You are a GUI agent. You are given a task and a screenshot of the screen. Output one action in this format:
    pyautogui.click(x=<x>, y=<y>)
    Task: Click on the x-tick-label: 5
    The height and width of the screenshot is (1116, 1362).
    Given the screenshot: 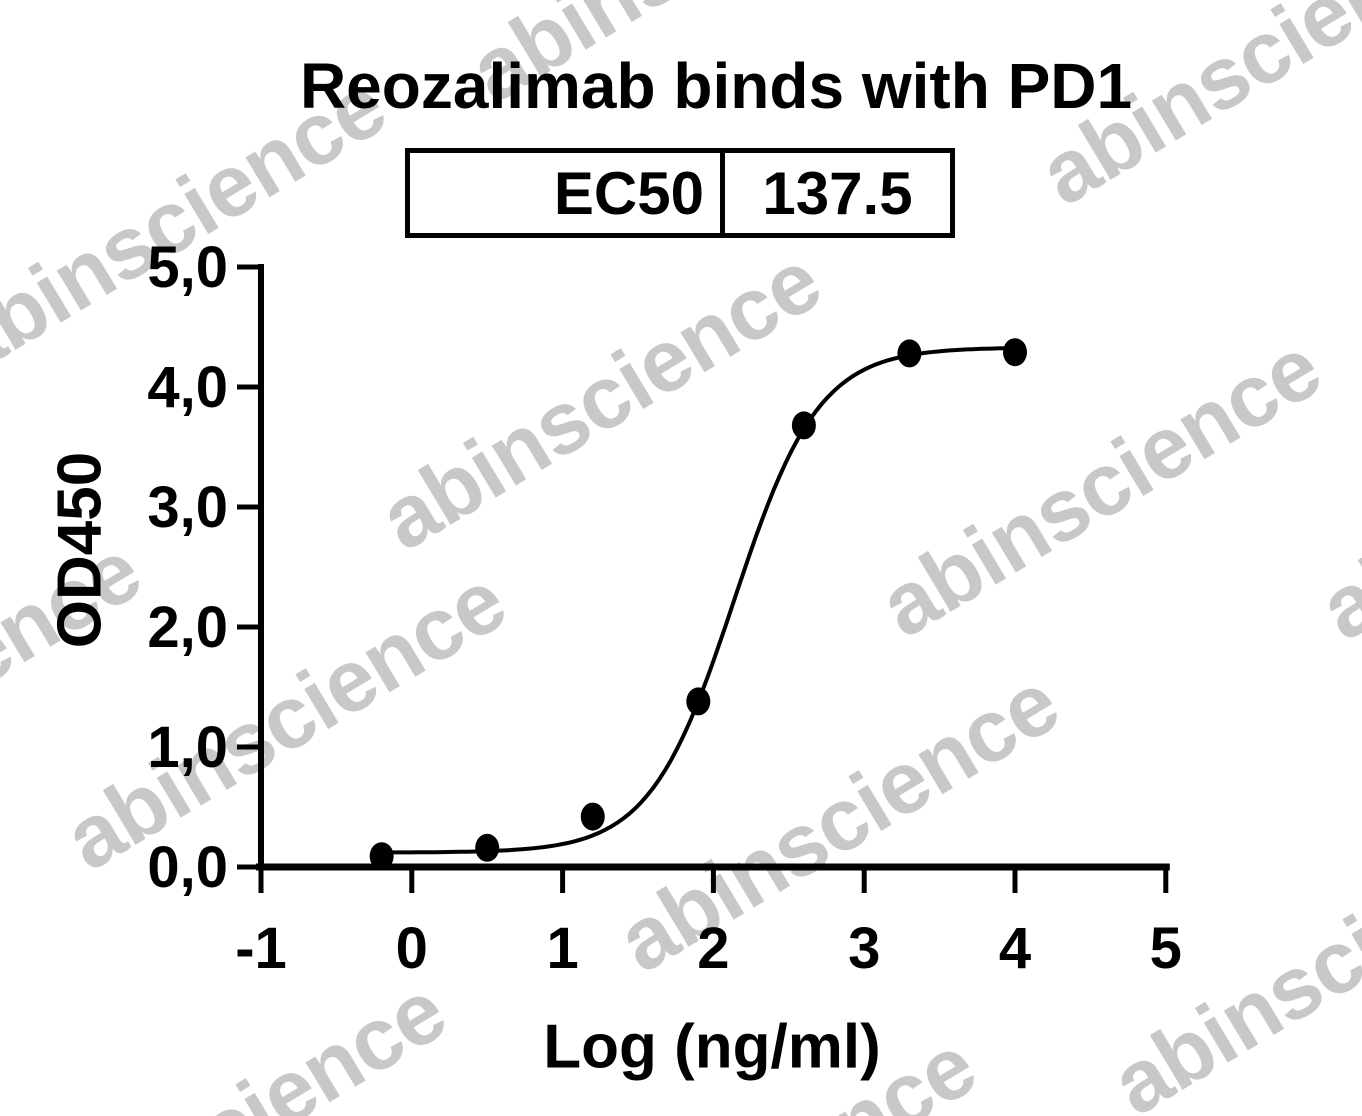 What is the action you would take?
    pyautogui.click(x=1166, y=948)
    